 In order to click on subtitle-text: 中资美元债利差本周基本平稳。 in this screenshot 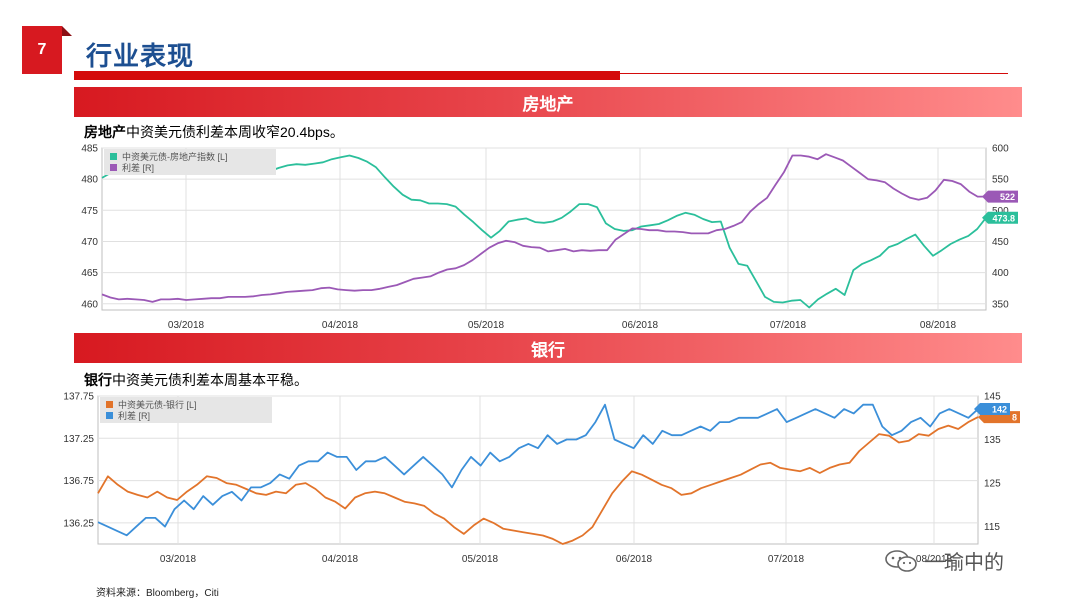, I will do `click(210, 380)`.